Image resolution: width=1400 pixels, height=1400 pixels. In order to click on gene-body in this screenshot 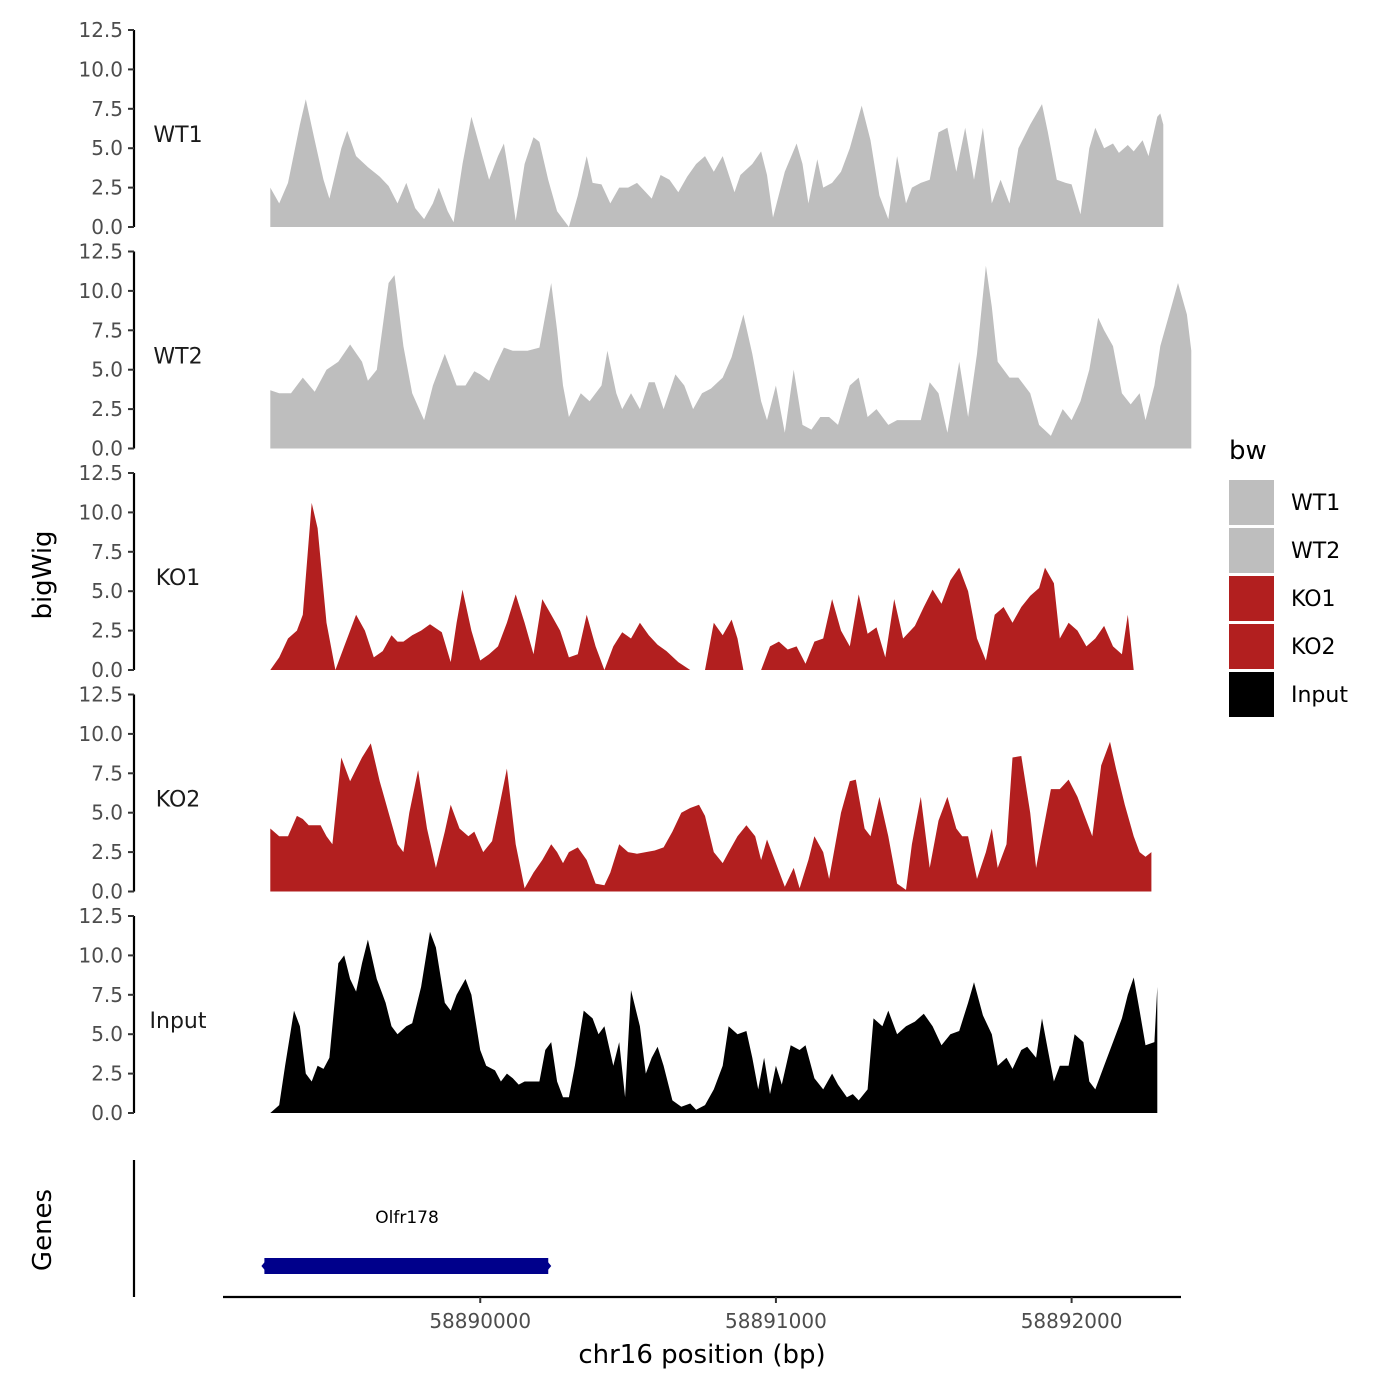, I will do `click(406, 1266)`.